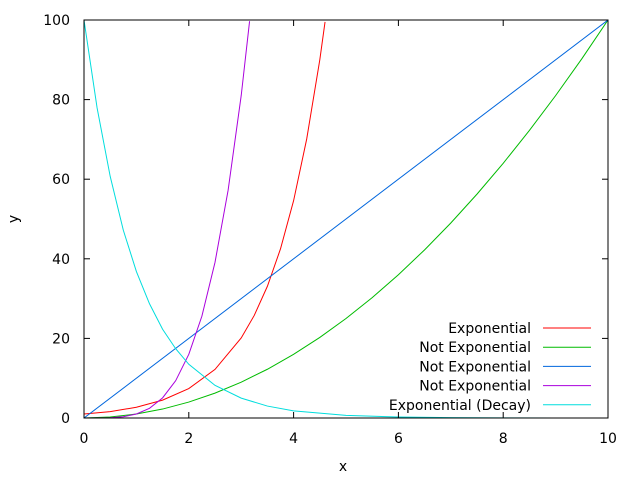 The image size is (640, 484). What do you see at coordinates (293, 439) in the screenshot?
I see `x-tick-label: 4` at bounding box center [293, 439].